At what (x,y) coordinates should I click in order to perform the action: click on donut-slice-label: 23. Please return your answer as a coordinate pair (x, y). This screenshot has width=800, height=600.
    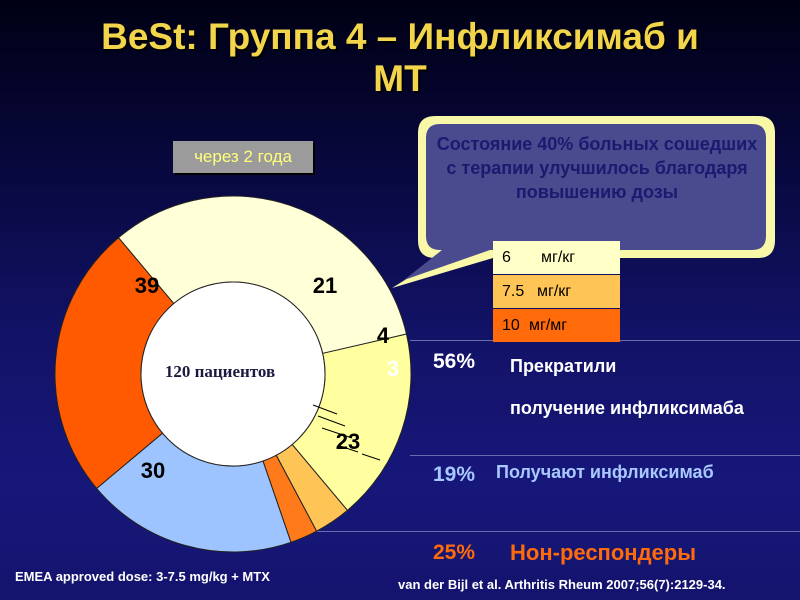
    Looking at the image, I should click on (348, 441).